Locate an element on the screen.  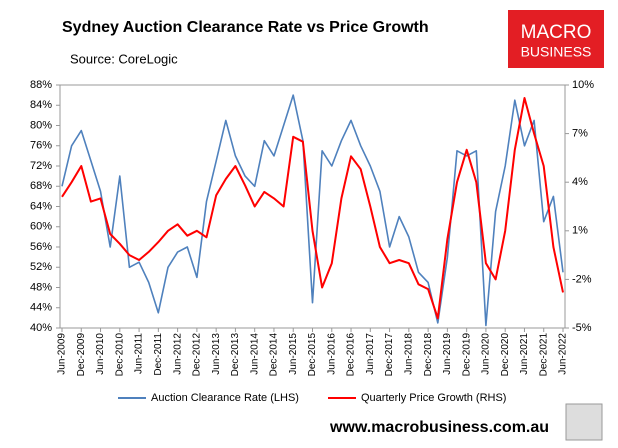
y2-tick-label: 1% is located at coordinates (580, 231).